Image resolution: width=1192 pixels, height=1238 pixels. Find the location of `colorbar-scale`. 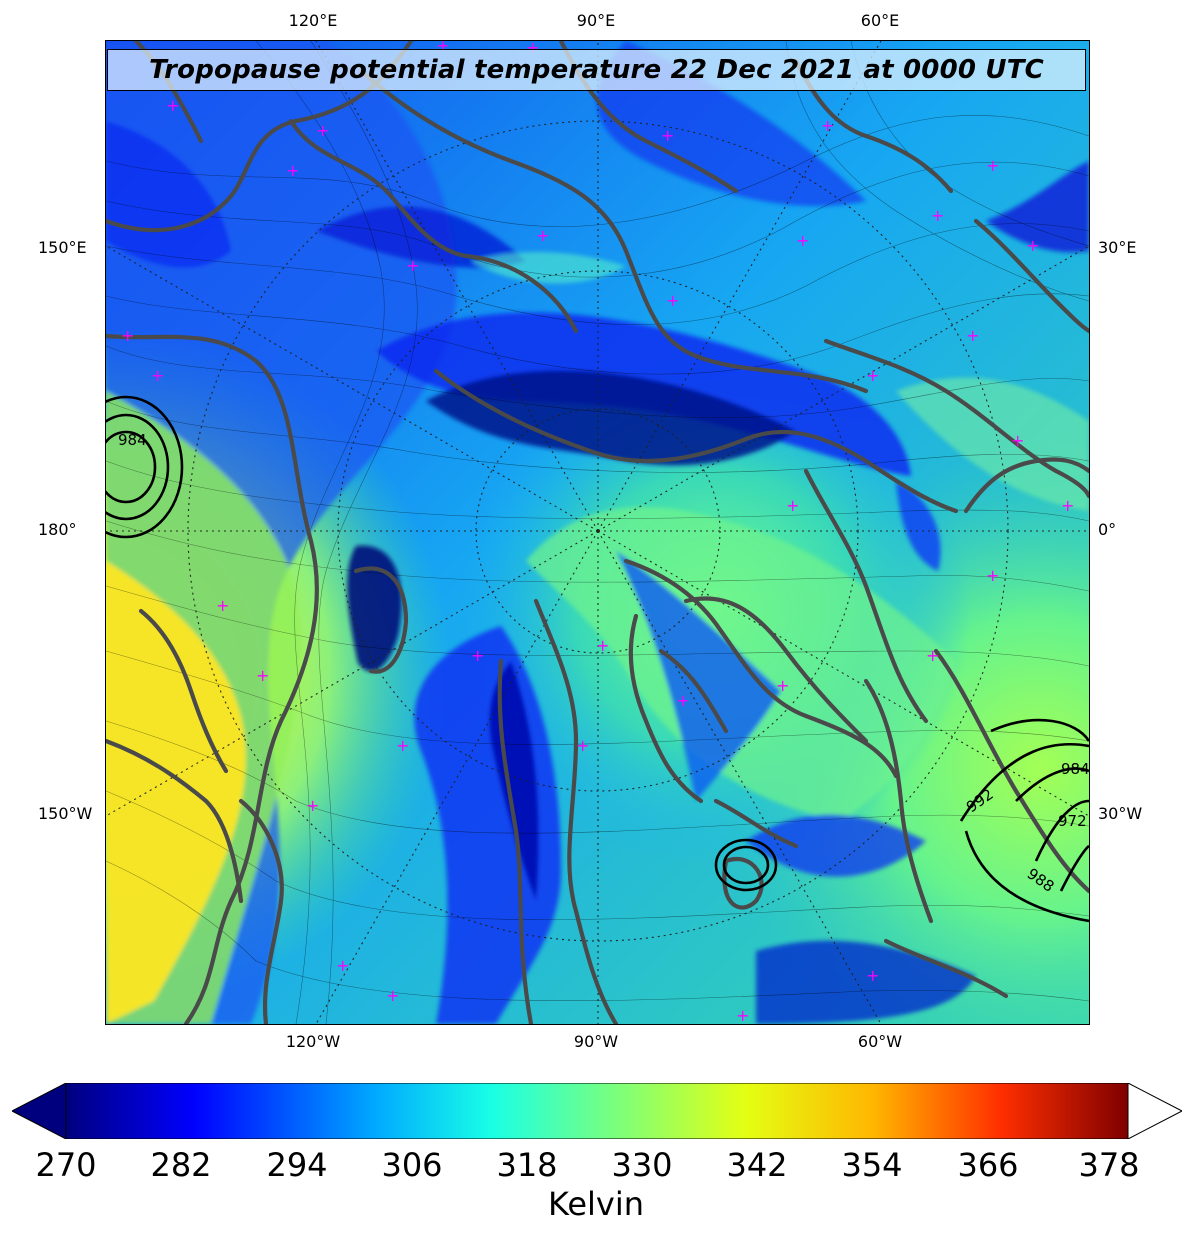

colorbar-scale is located at coordinates (597, 1111).